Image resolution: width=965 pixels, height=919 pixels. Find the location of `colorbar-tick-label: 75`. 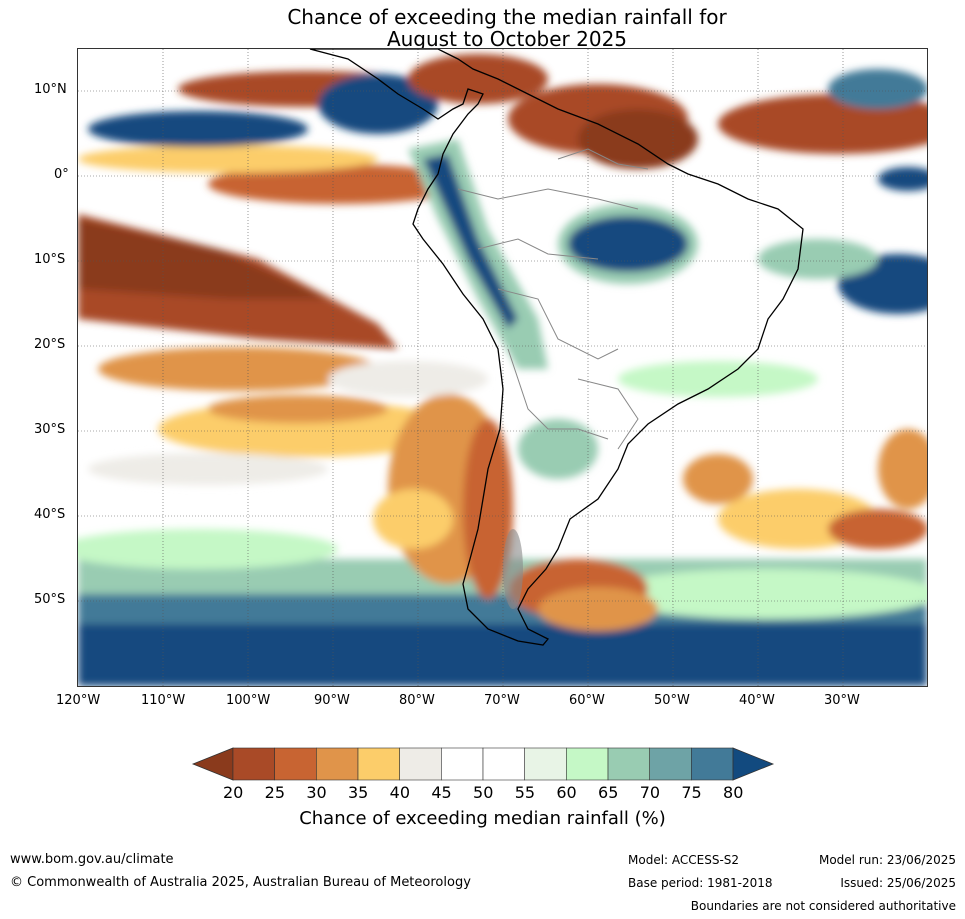

colorbar-tick-label: 75 is located at coordinates (691, 792).